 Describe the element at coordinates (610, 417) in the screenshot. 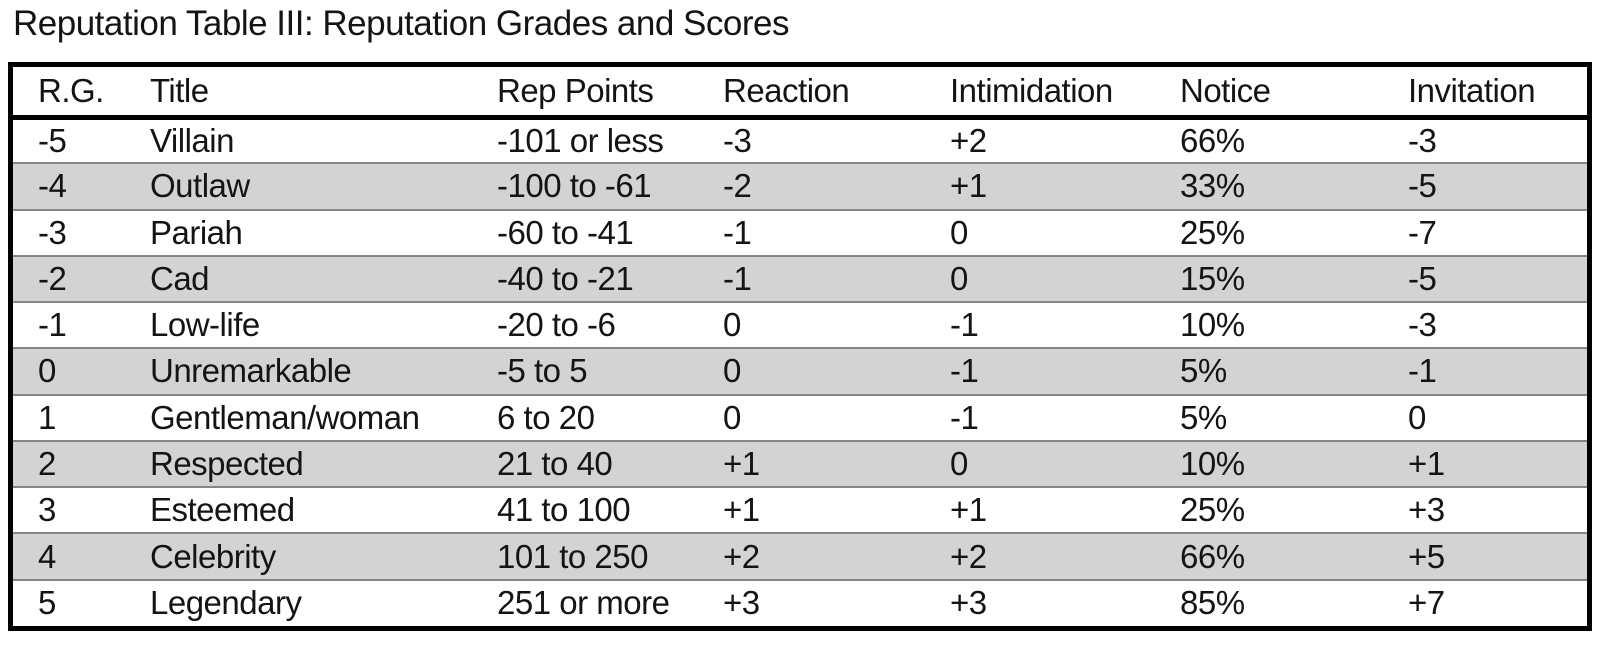

I see `table-cell: 6 to 20` at that location.